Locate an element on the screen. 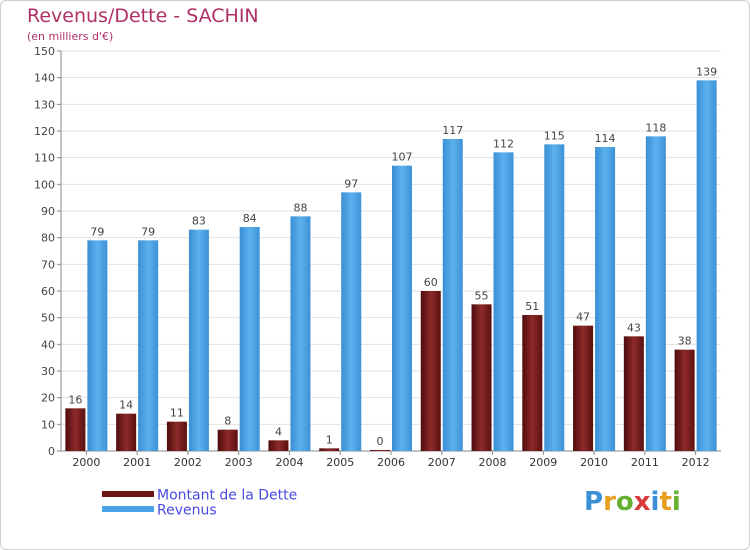  x-tick-label: 2006 is located at coordinates (391, 462).